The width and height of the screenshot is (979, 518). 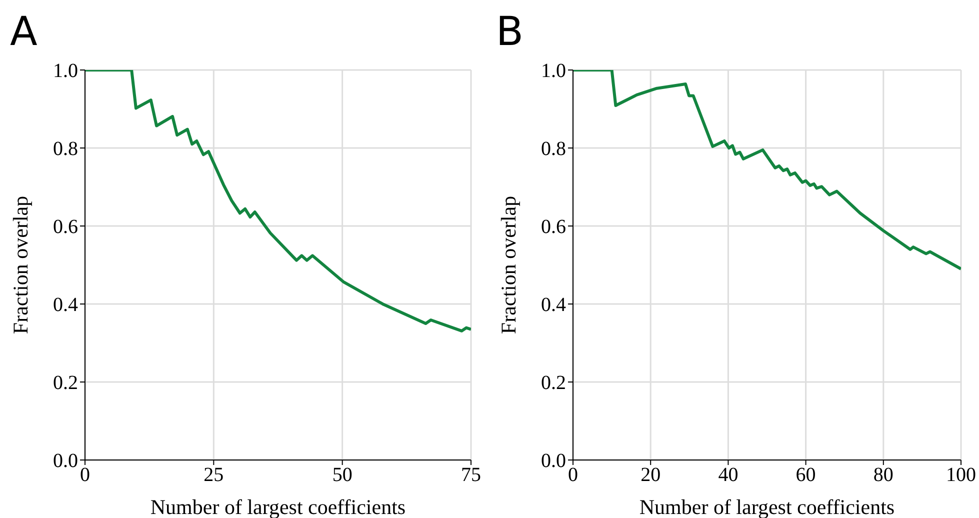 I want to click on x-tick-label: 50, so click(x=342, y=475).